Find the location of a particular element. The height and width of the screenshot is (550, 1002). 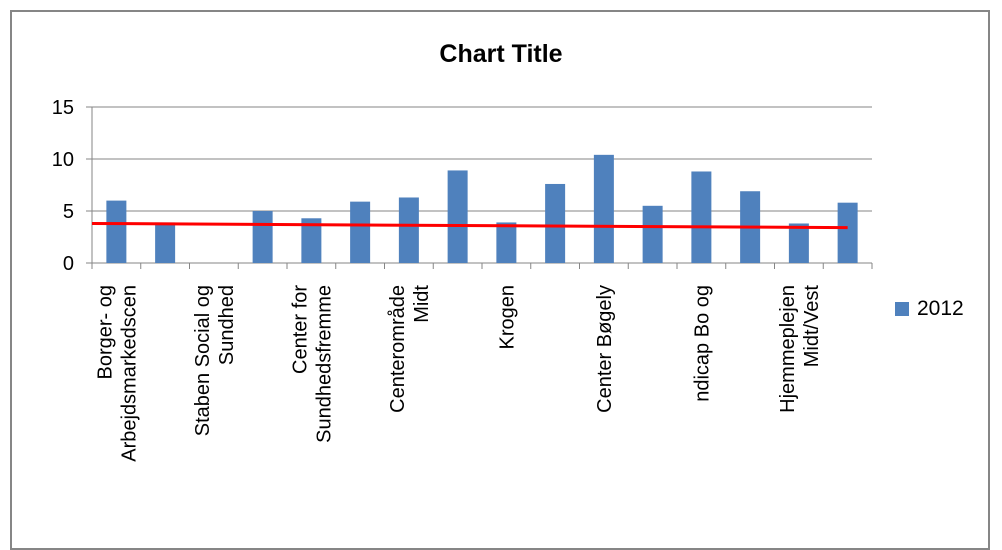

legend-label: 2012 is located at coordinates (940, 308).